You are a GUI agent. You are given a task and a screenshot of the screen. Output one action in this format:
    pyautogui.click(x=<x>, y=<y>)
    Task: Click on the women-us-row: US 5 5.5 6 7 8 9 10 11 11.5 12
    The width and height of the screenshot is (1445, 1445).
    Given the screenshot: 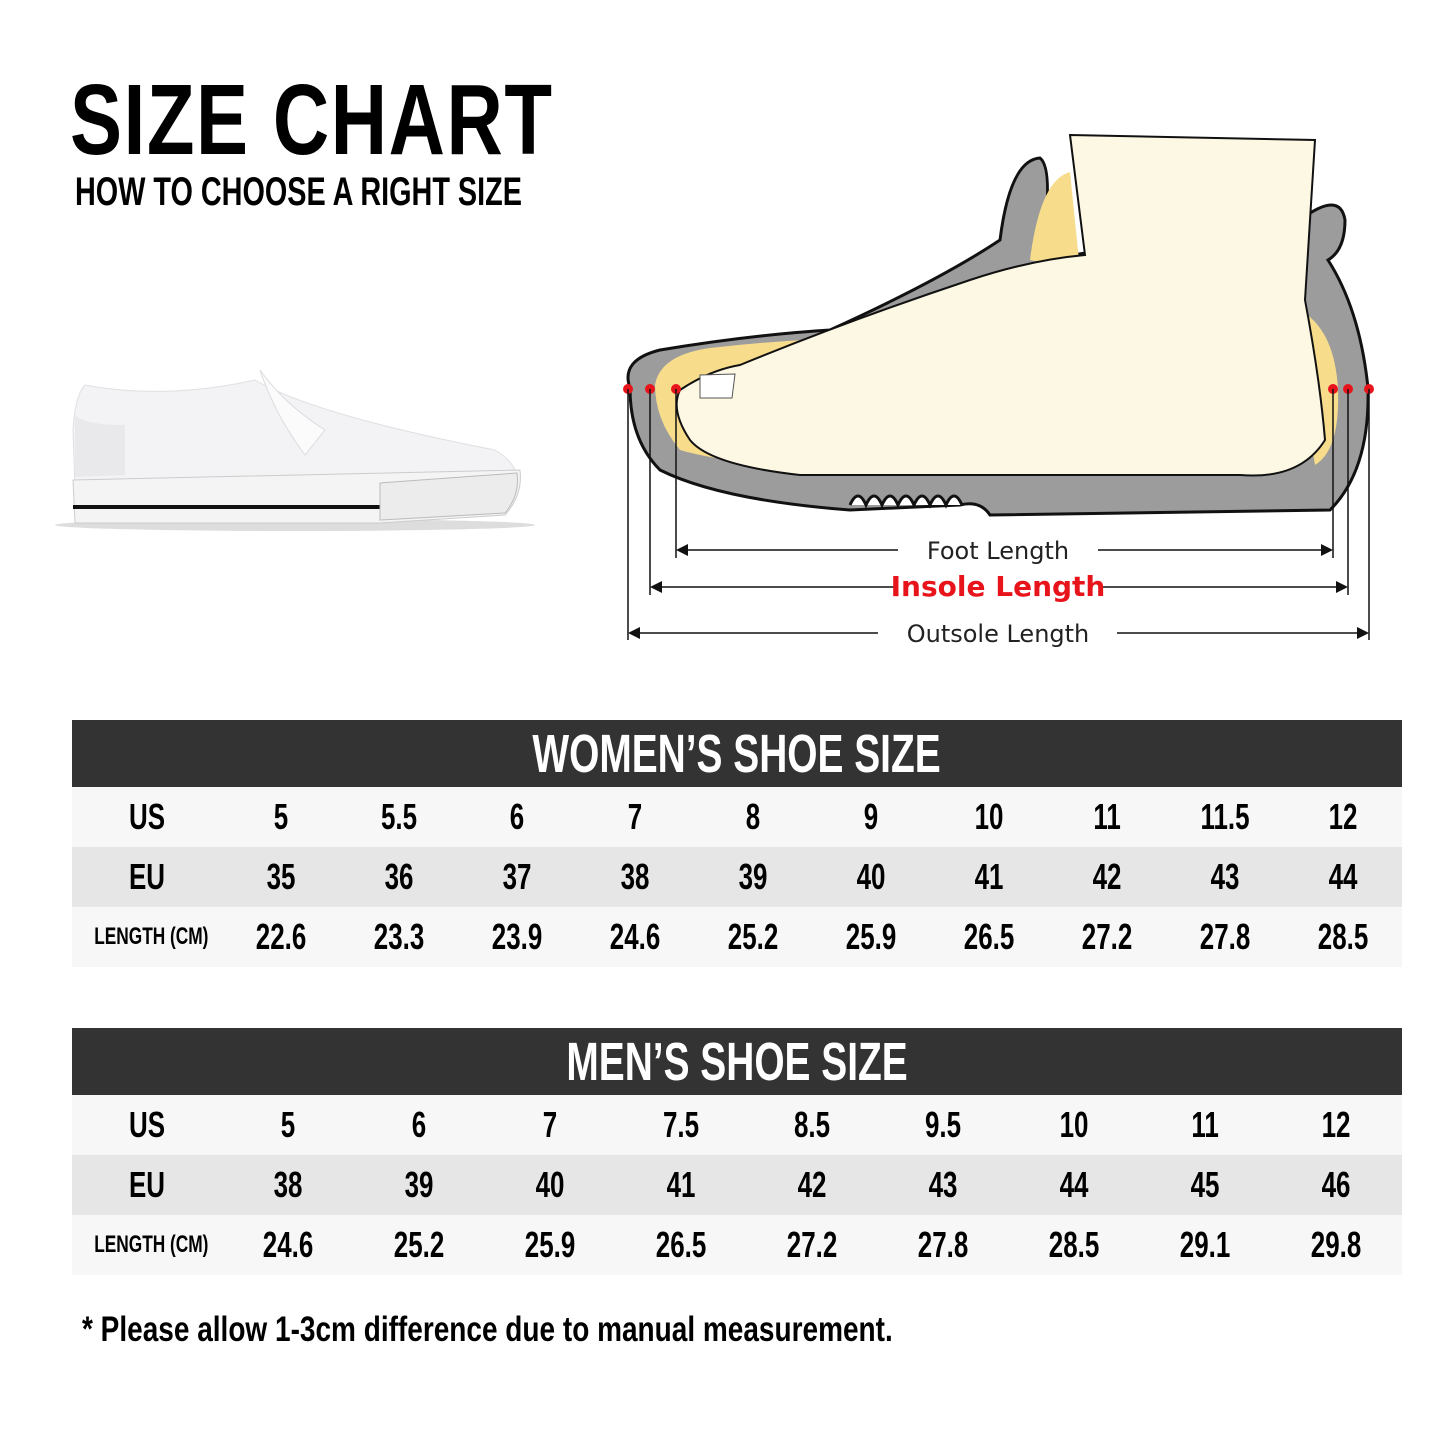 What is the action you would take?
    pyautogui.click(x=737, y=817)
    